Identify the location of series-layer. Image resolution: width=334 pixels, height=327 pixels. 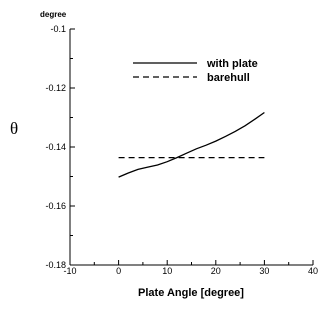
(191, 144).